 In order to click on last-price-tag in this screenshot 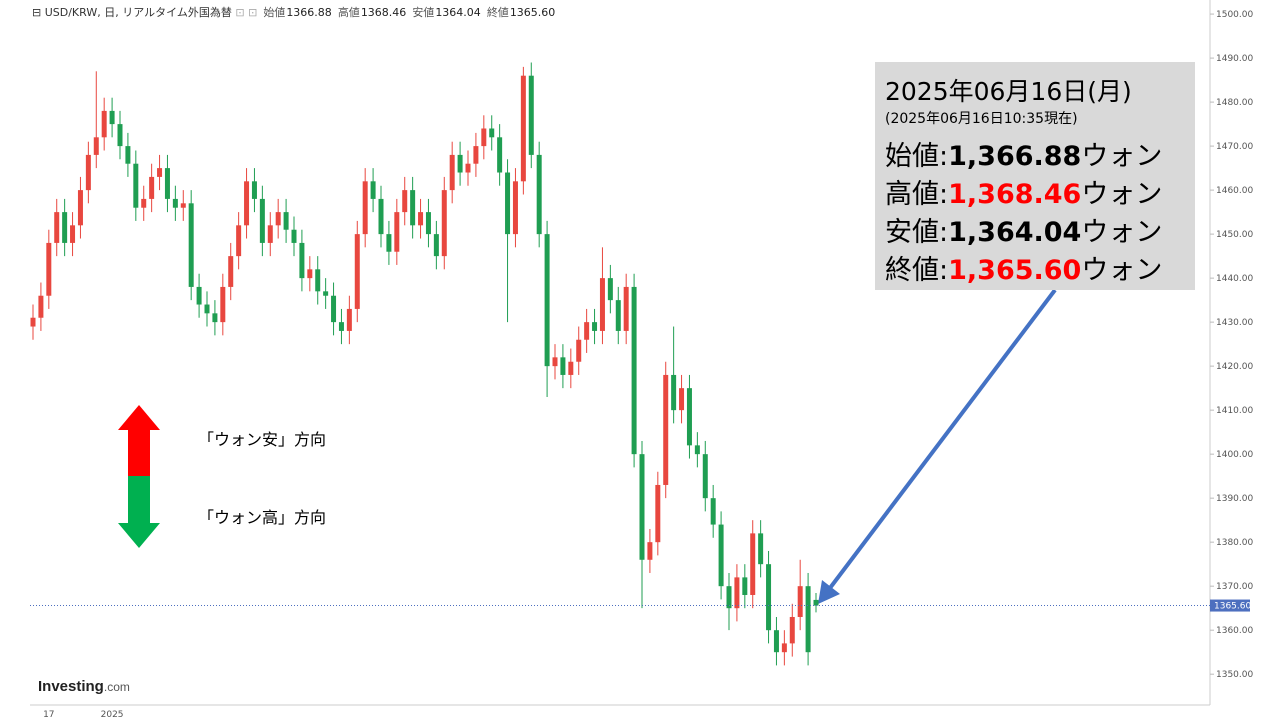, I will do `click(1230, 605)`.